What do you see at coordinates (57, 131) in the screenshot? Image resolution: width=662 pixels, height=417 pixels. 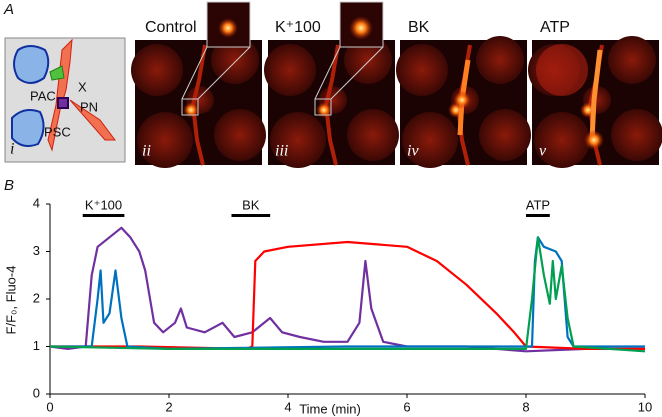 I see `schematic-label: PSC` at bounding box center [57, 131].